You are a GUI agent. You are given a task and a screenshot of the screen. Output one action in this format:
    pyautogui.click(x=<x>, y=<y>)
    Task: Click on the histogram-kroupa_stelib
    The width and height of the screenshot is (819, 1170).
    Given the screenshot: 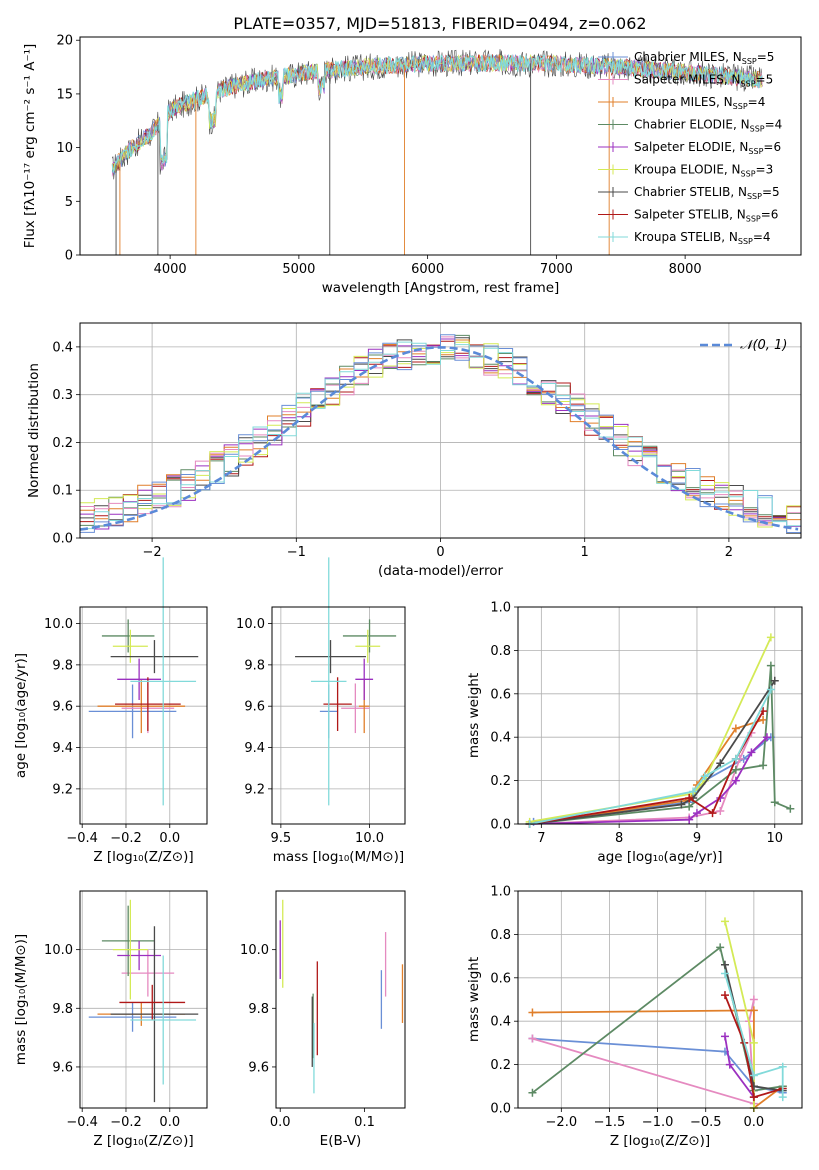 What is the action you would take?
    pyautogui.click(x=440, y=439)
    